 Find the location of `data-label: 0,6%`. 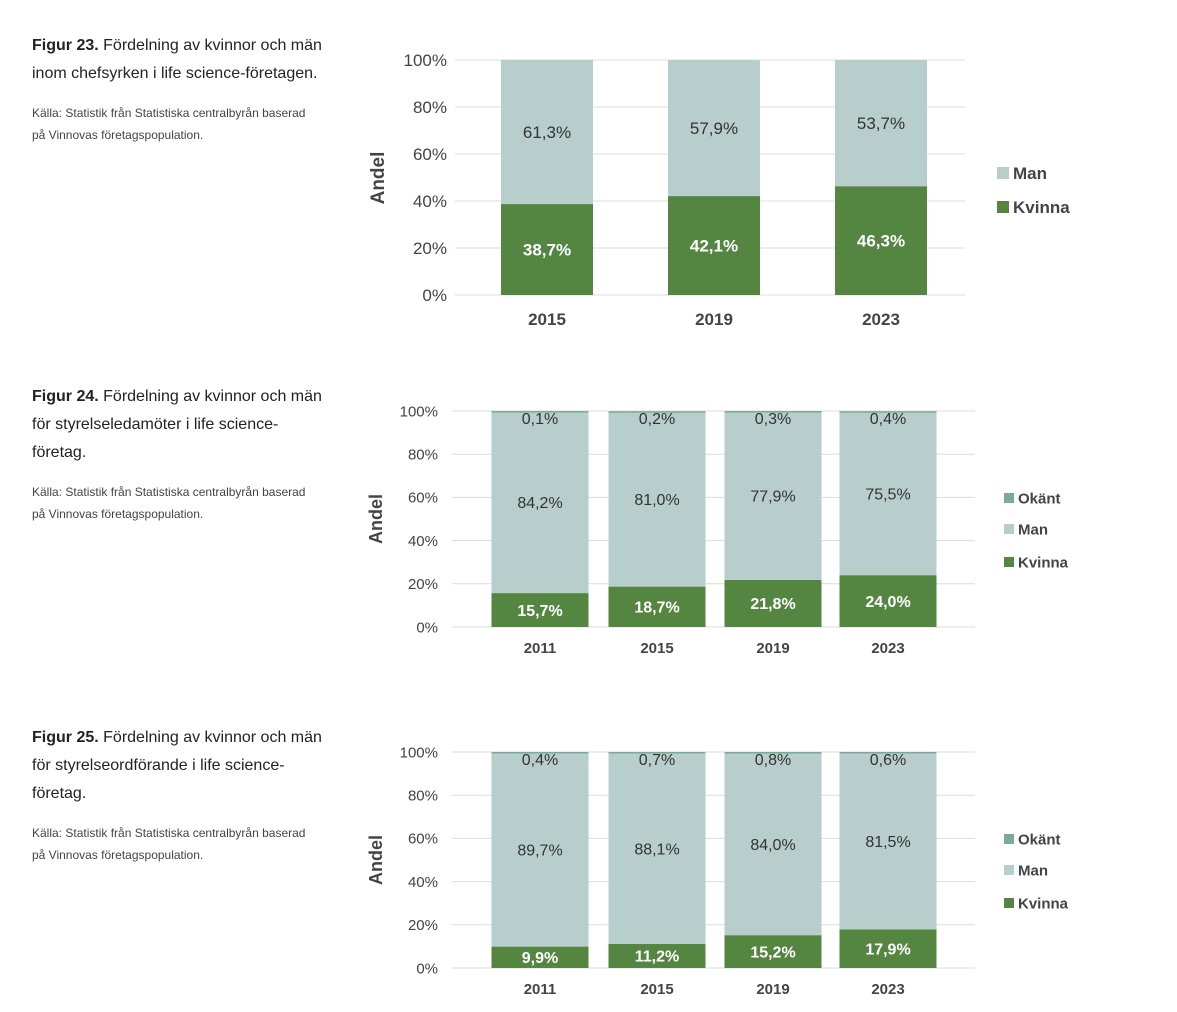

data-label: 0,6% is located at coordinates (888, 760).